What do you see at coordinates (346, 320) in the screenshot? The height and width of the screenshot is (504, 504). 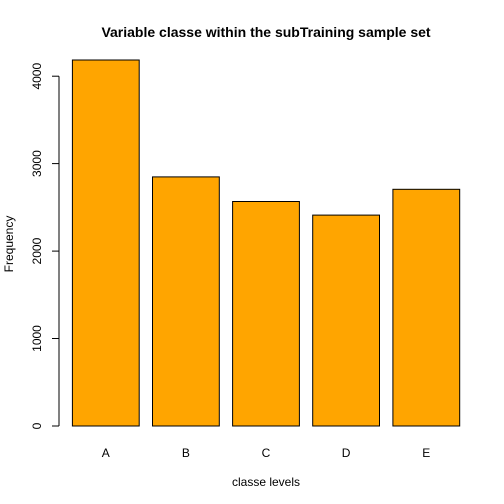 I see `bar-d` at bounding box center [346, 320].